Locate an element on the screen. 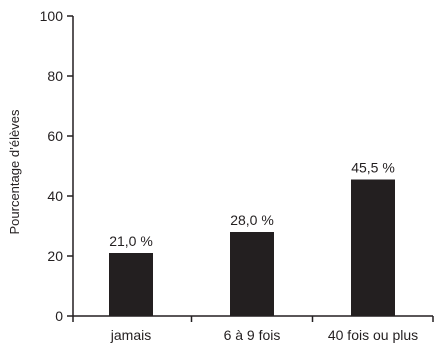 This screenshot has height=345, width=437. y-axis-title: Pourcentage d’élèves is located at coordinates (14, 172).